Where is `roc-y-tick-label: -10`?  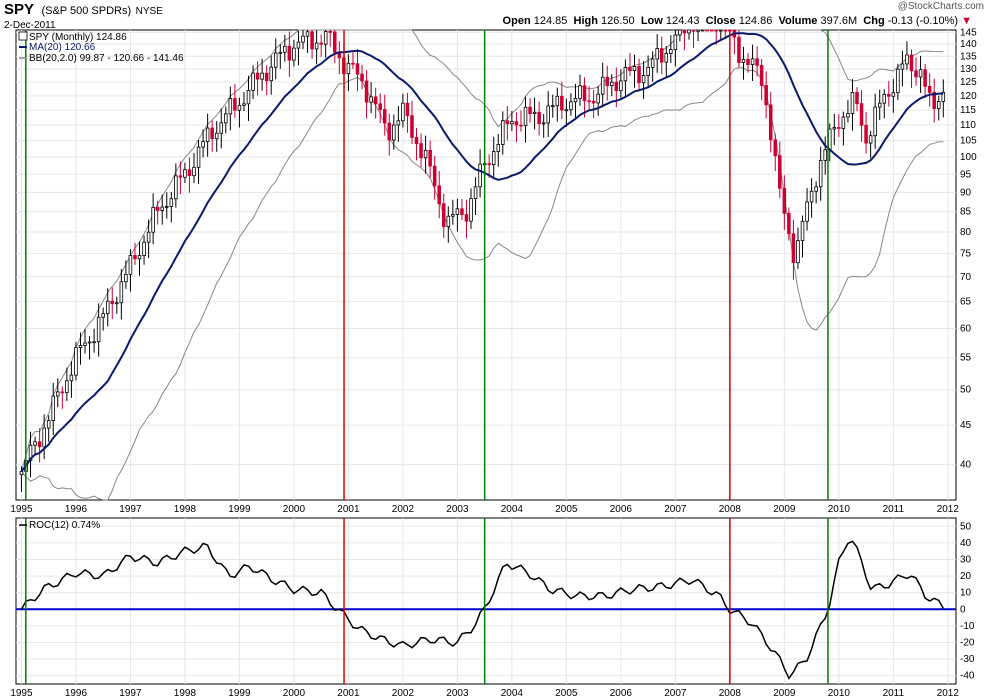 roc-y-tick-label: -10 is located at coordinates (967, 626).